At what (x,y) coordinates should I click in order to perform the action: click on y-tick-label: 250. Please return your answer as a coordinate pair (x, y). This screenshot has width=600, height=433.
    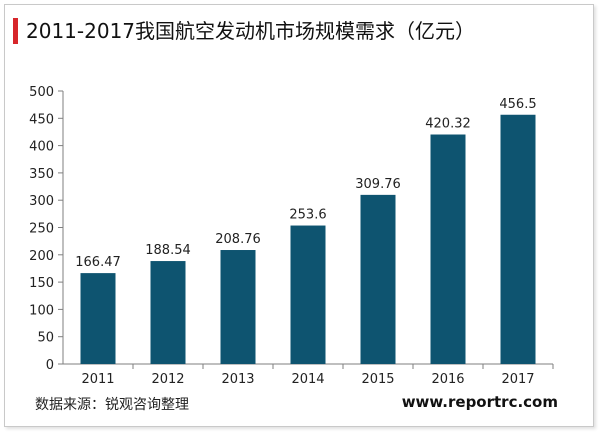
    Looking at the image, I should click on (41, 229).